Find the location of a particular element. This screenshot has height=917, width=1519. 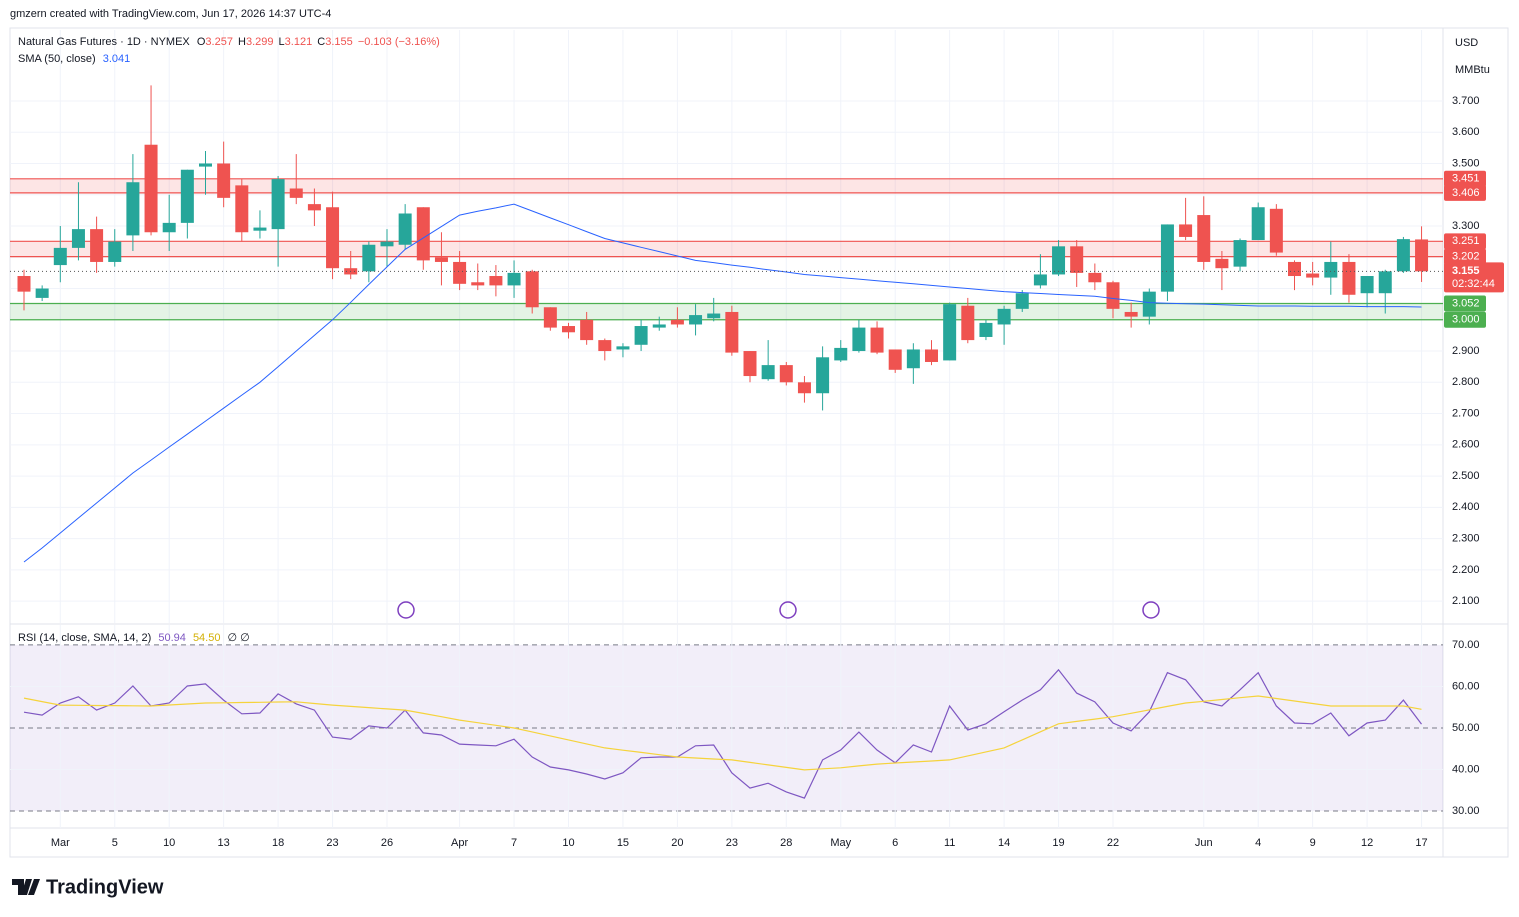

x-tick-label: Jun is located at coordinates (1204, 843).